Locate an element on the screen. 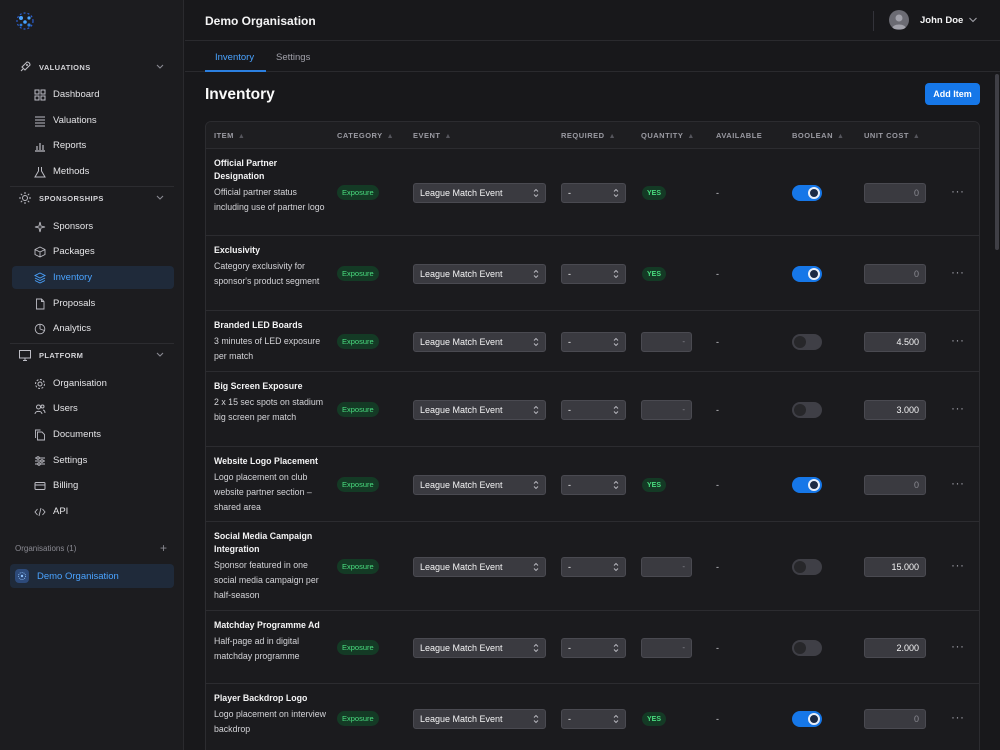 The image size is (1000, 750). add-item-button: Add Item is located at coordinates (952, 94).